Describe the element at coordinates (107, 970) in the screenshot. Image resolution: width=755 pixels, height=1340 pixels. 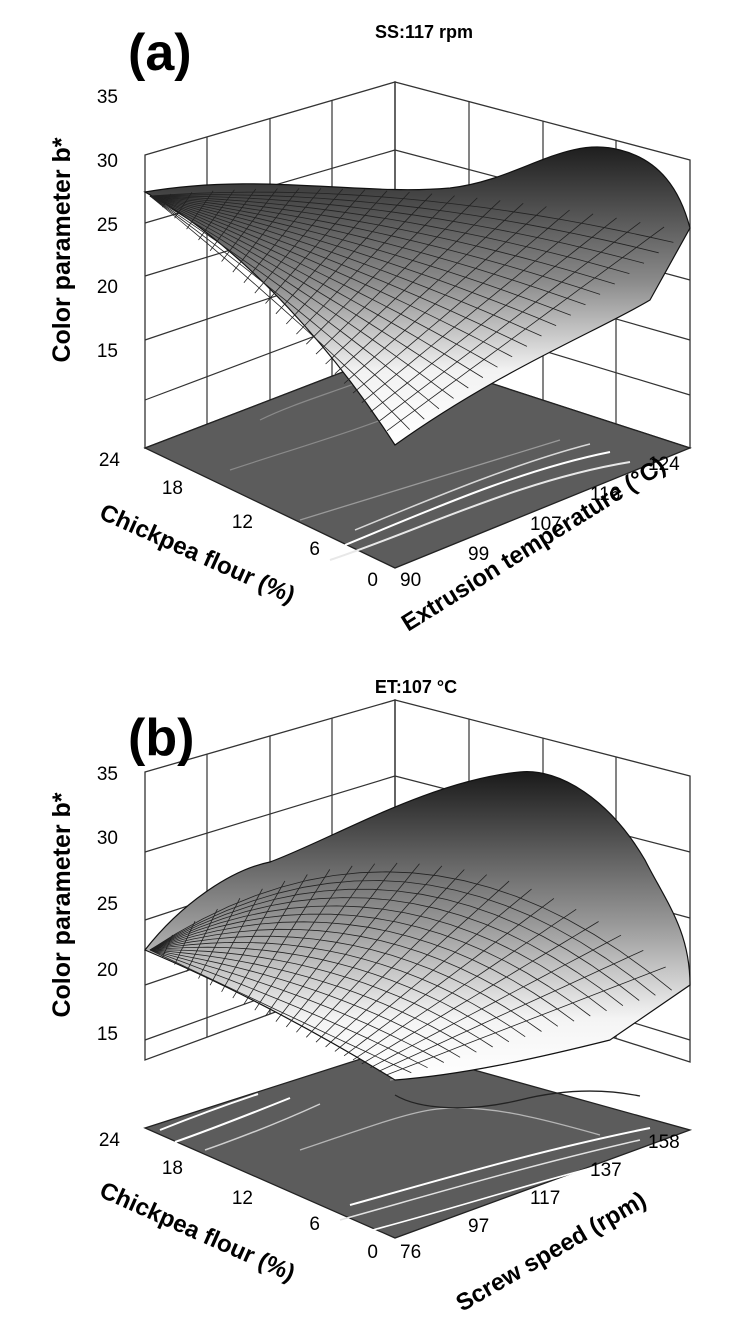
I see `panel-b-ztick-20: 20` at that location.